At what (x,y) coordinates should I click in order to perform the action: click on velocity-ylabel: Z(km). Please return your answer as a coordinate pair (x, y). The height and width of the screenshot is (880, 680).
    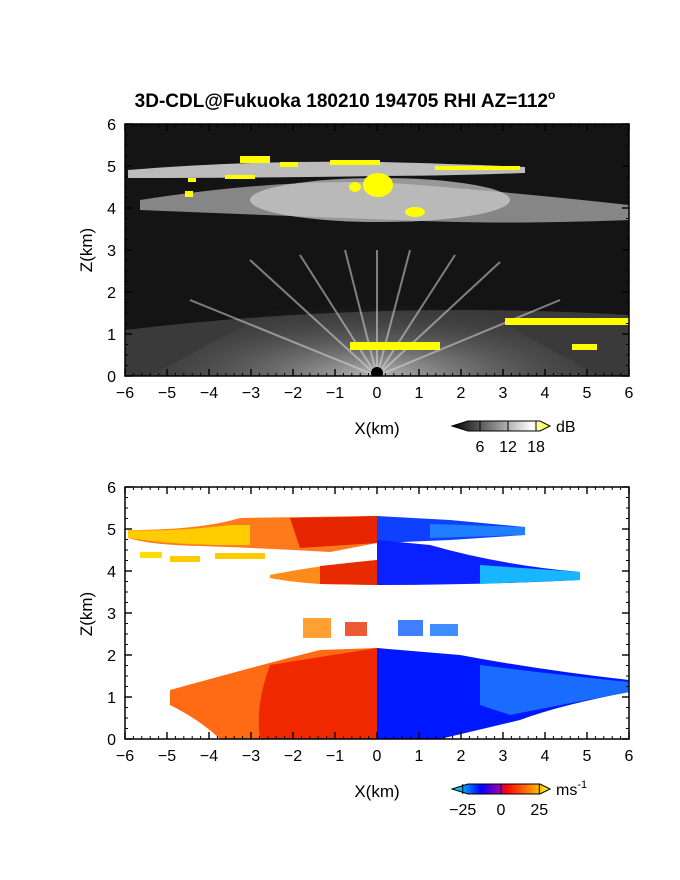
    Looking at the image, I should click on (86, 614).